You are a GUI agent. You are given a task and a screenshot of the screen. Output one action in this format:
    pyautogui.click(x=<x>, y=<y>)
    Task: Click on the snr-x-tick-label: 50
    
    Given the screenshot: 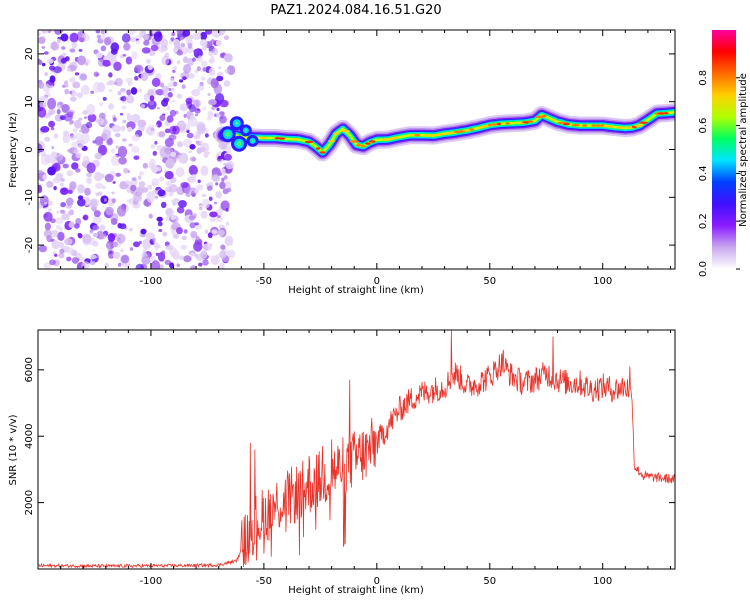 What is the action you would take?
    pyautogui.click(x=489, y=581)
    